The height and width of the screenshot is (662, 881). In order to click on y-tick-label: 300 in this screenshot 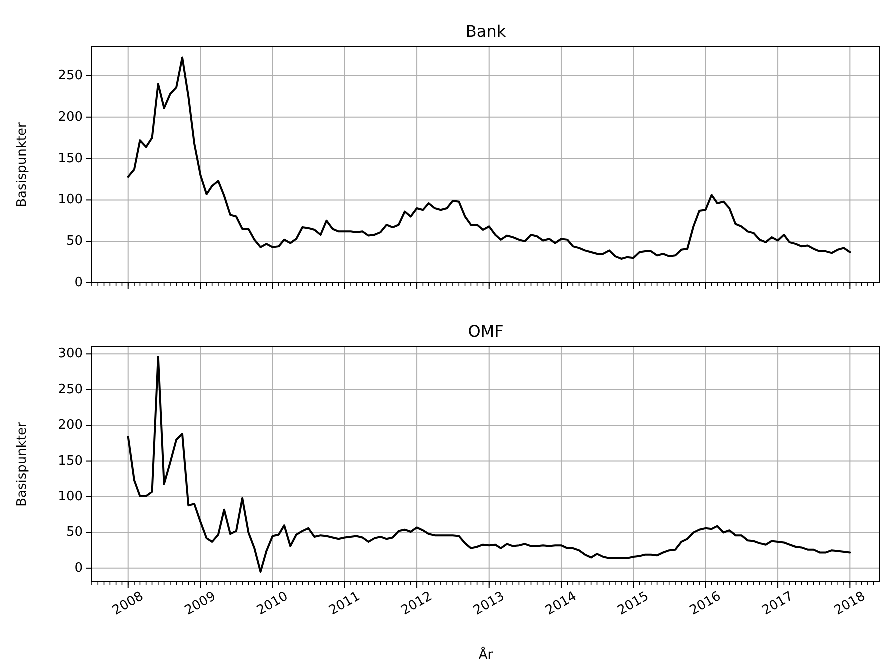, I will do `click(70, 354)`.